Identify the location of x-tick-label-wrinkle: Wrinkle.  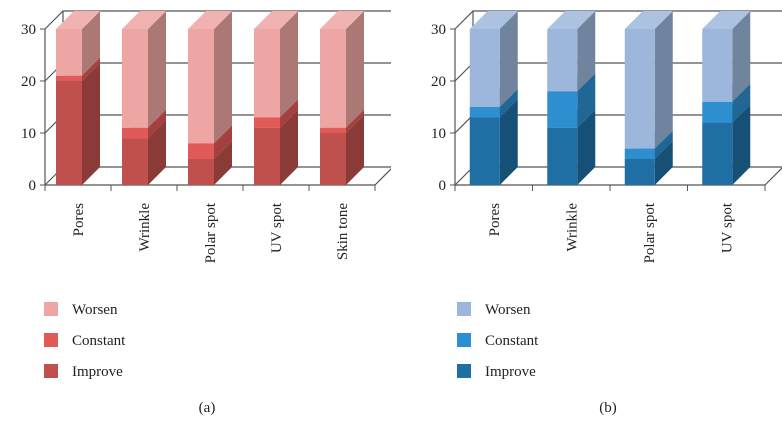
(572, 227).